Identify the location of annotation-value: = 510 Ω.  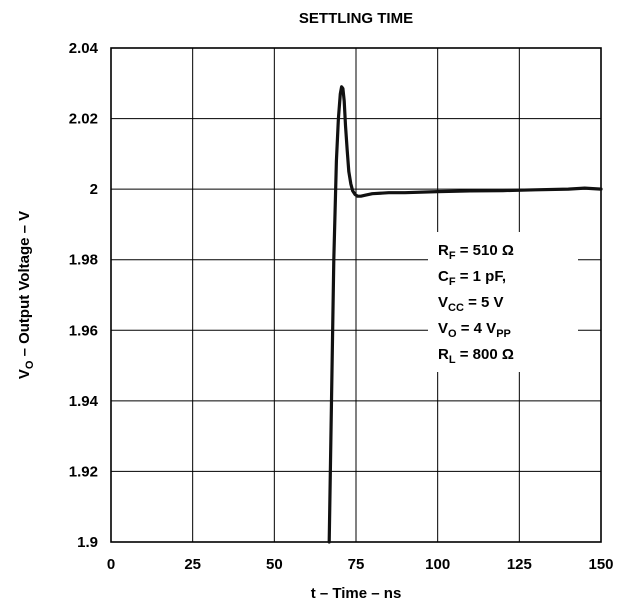
(485, 250).